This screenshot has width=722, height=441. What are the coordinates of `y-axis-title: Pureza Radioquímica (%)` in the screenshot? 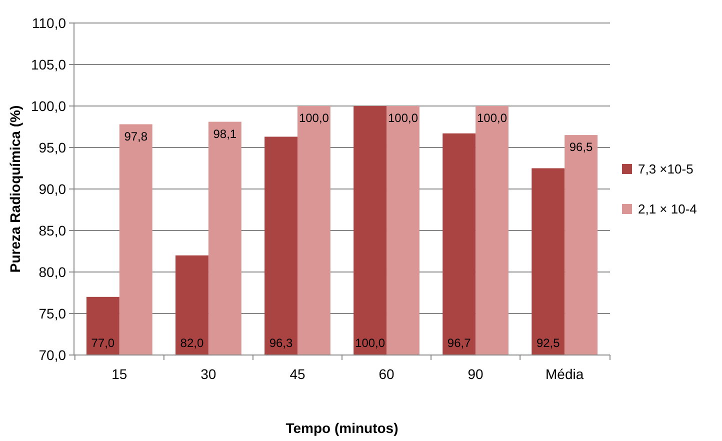 It's located at (15, 189).